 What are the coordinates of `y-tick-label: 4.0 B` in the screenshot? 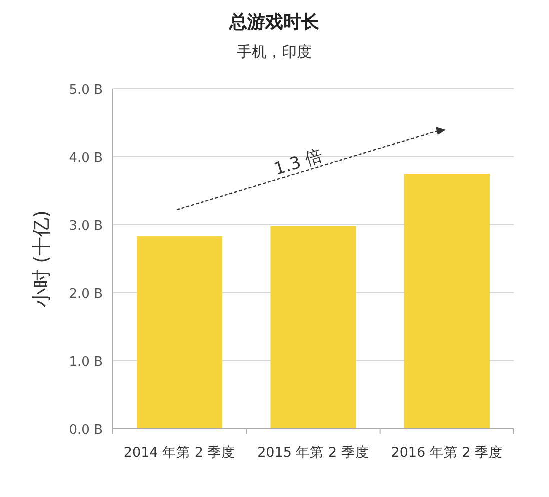 It's located at (86, 158).